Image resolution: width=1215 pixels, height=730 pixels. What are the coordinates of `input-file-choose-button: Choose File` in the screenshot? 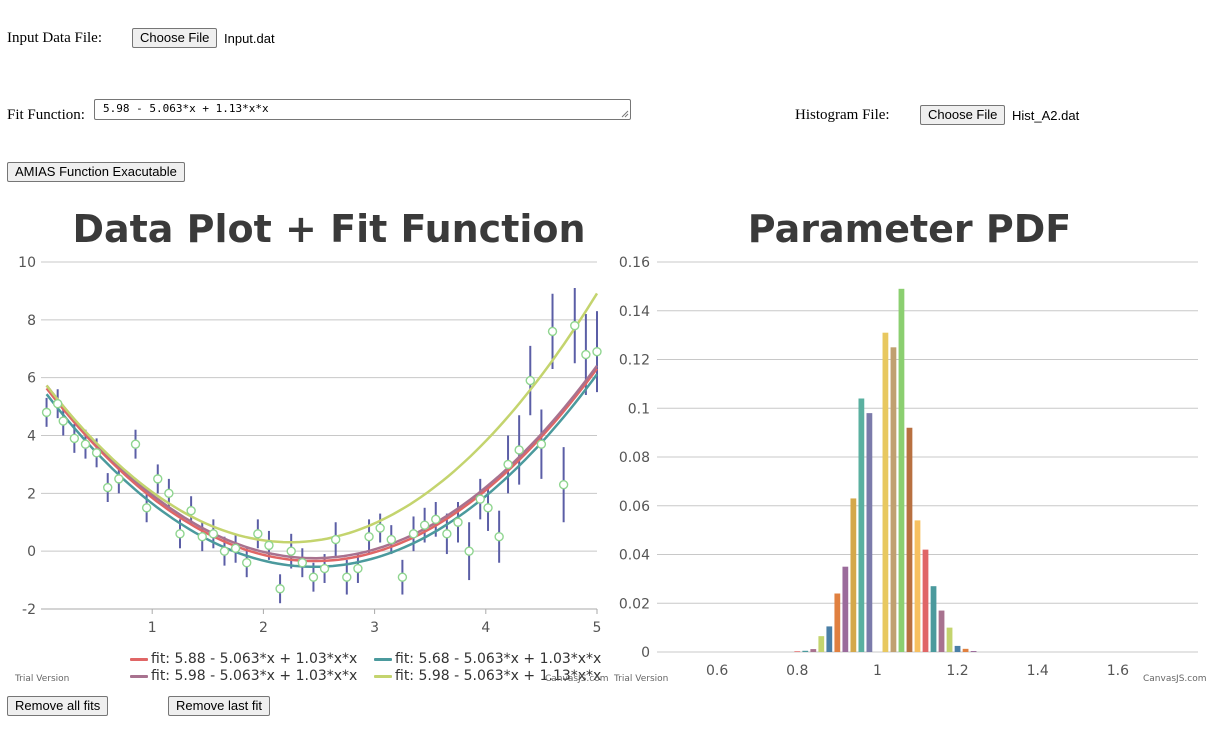 It's located at (175, 38).